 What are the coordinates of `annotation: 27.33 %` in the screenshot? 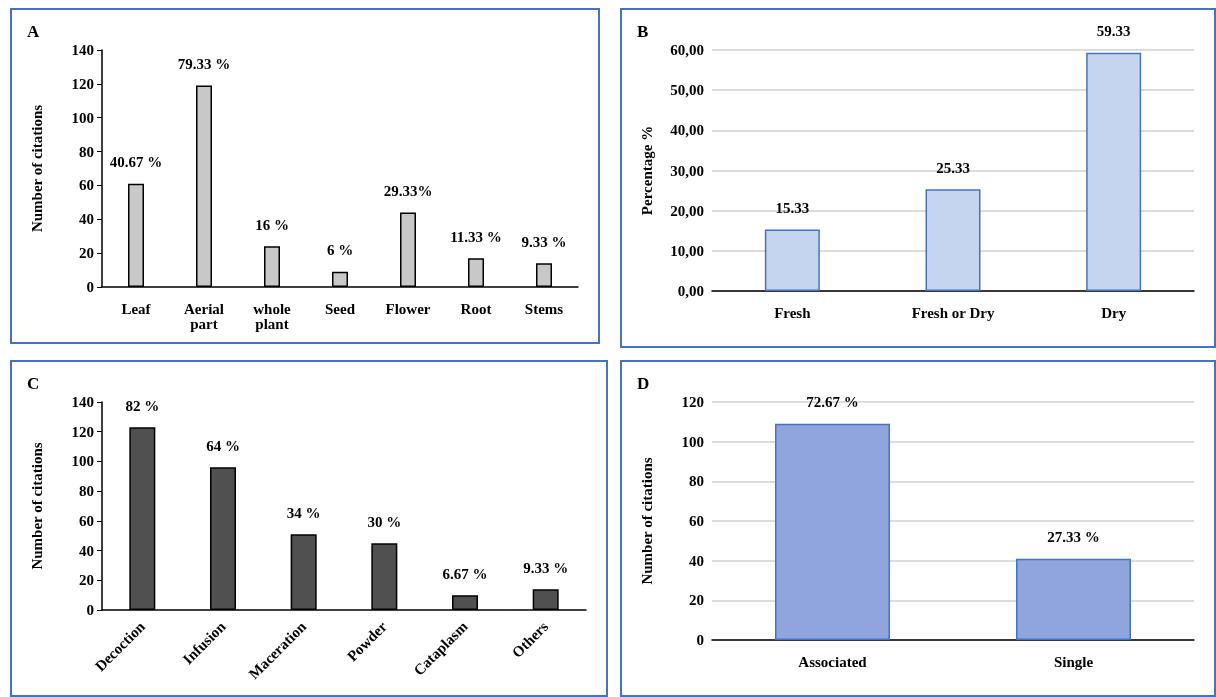 It's located at (1073, 537).